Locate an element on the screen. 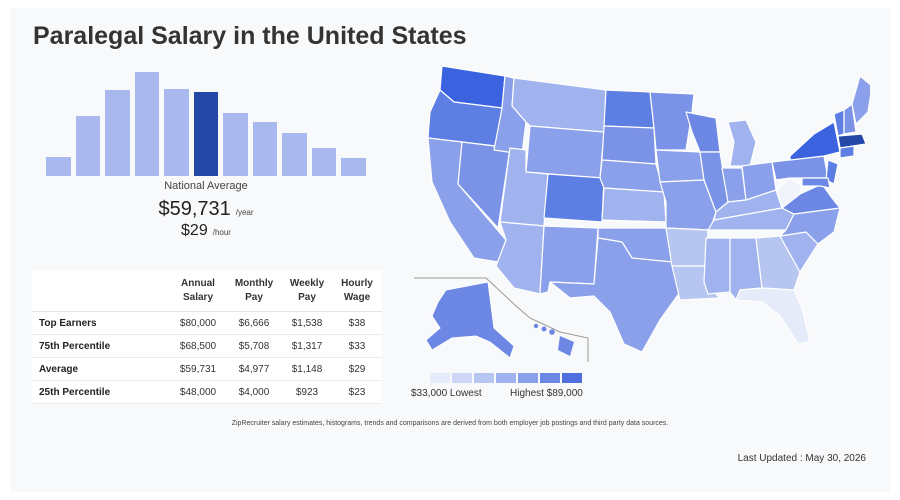  national-average-hourly: $29/hour is located at coordinates (206, 231).